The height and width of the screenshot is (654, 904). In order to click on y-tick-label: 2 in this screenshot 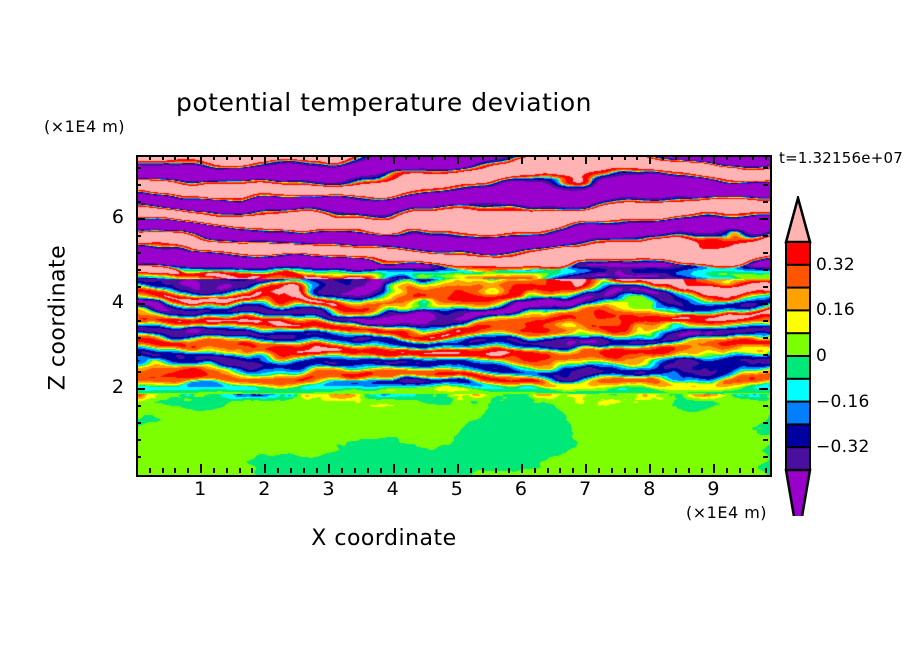, I will do `click(117, 386)`.